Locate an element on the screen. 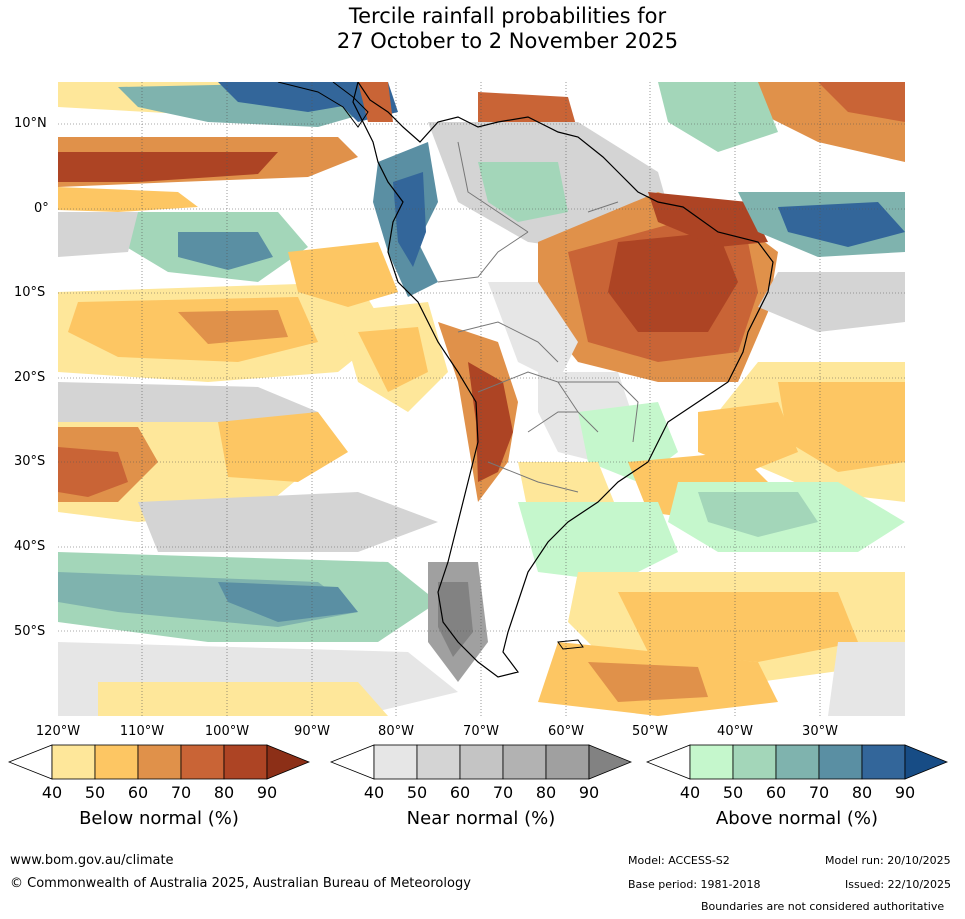 The width and height of the screenshot is (965, 919). cbar-near-title: Near normal (%) is located at coordinates (481, 818).